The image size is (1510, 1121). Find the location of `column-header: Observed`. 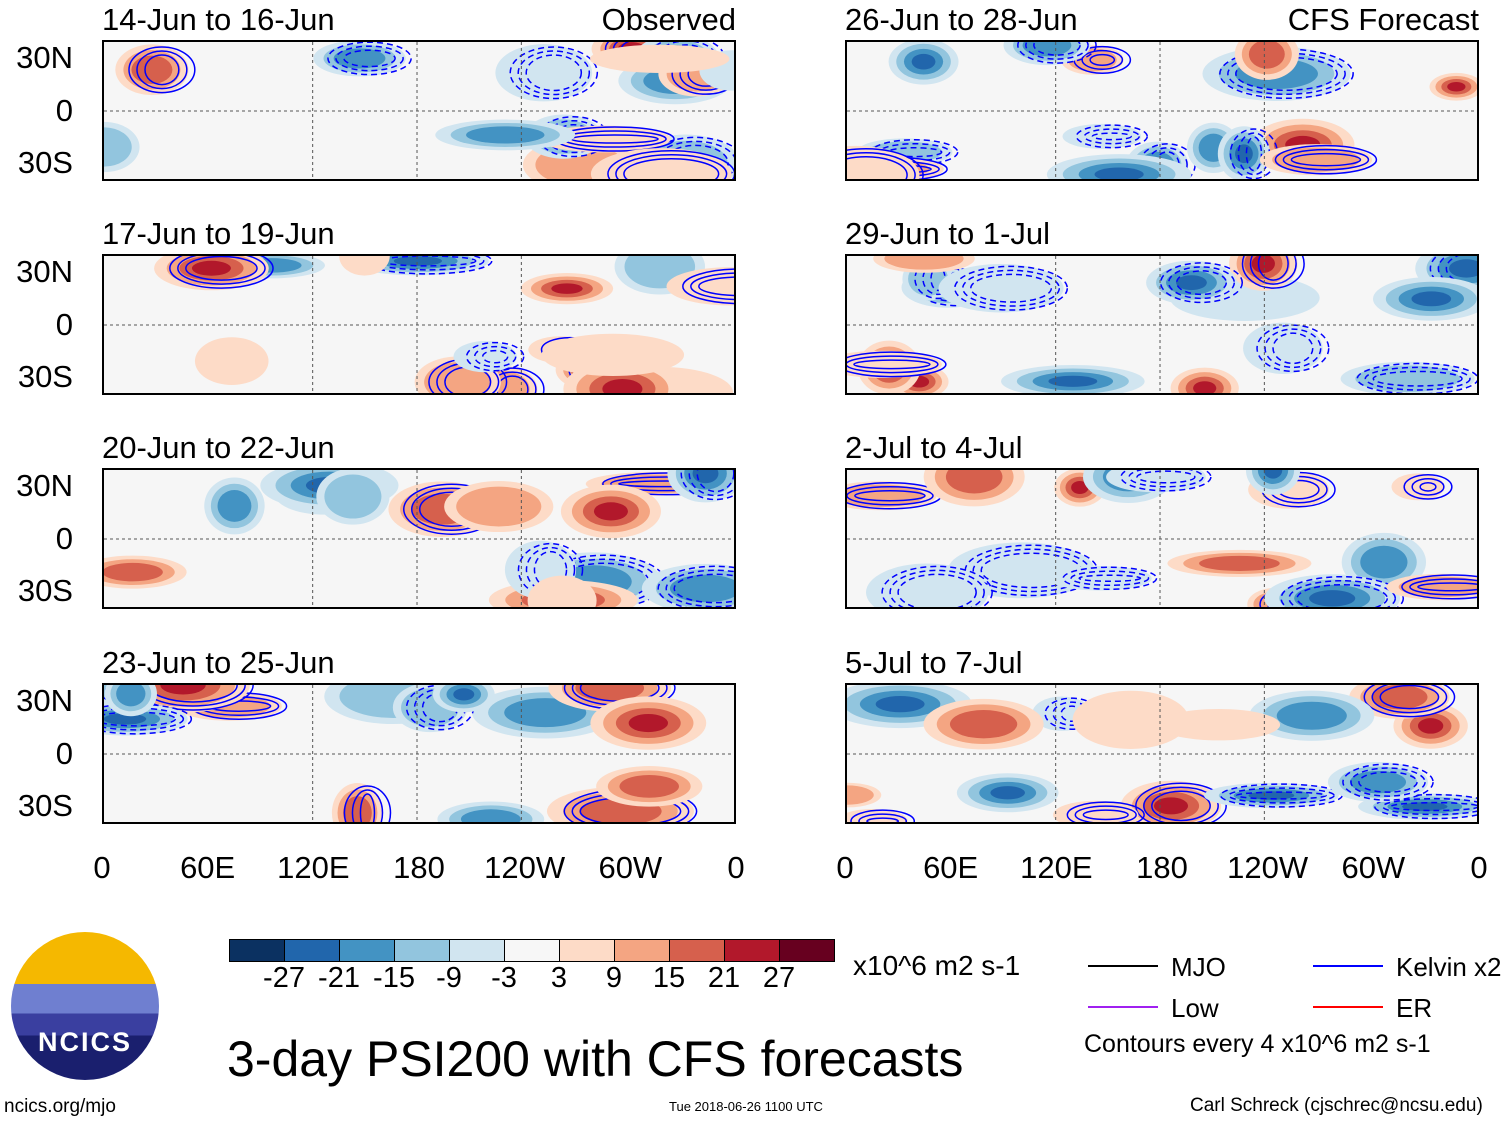

column-header: Observed is located at coordinates (668, 19).